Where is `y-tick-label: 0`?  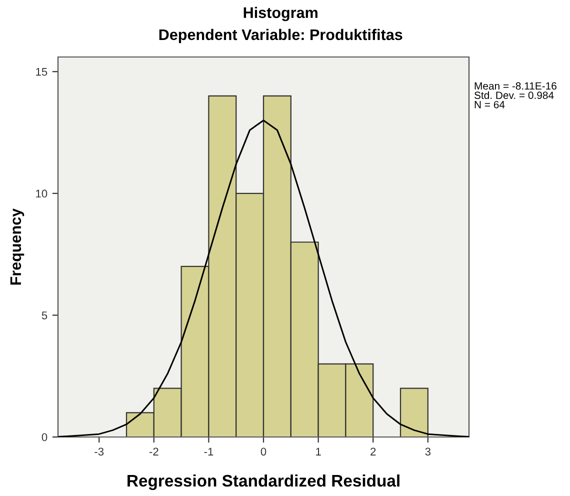
y-tick-label: 0 is located at coordinates (45, 437).